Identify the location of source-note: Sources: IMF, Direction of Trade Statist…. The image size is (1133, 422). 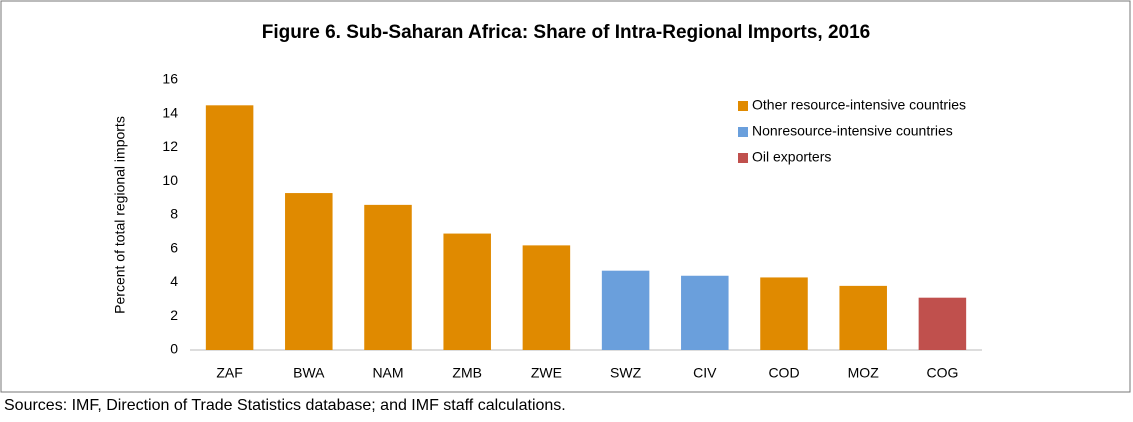
(285, 405).